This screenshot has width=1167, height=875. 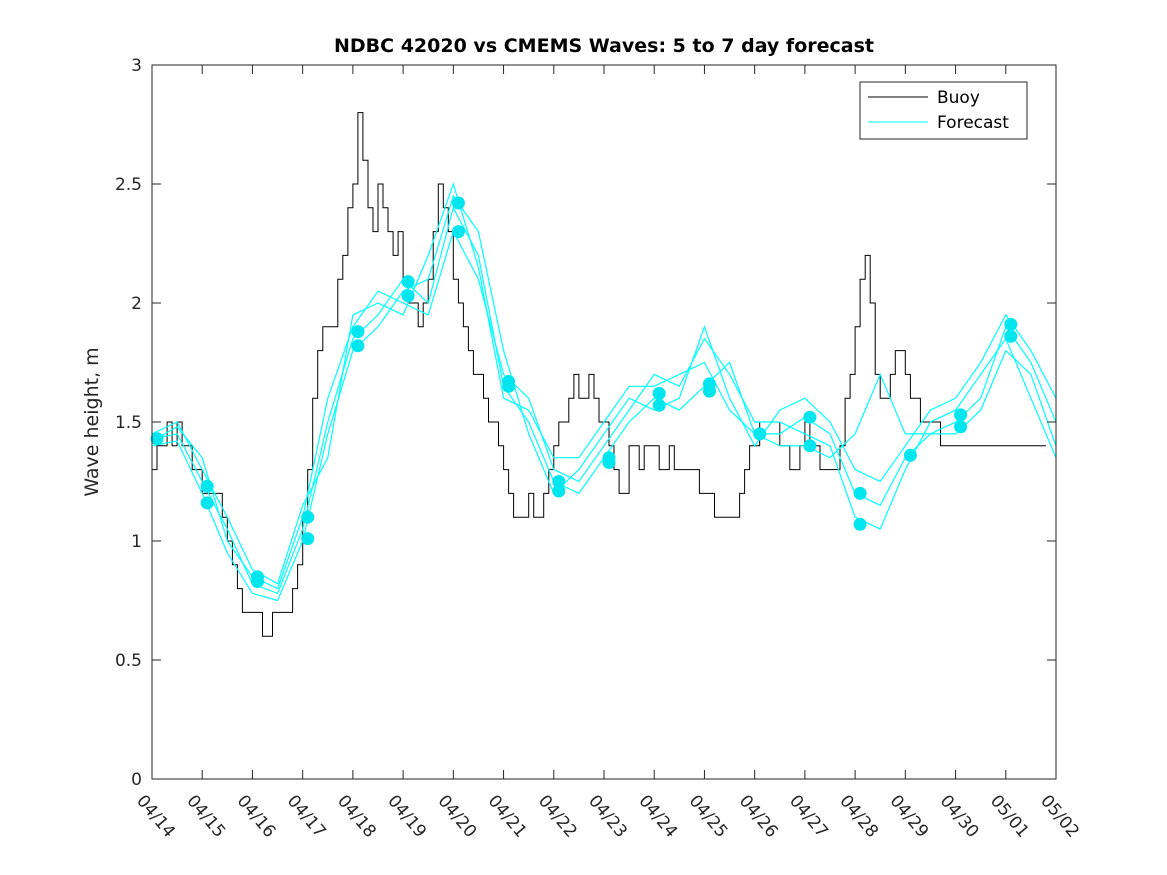 What do you see at coordinates (128, 185) in the screenshot?
I see `y-tick-label: 2.5` at bounding box center [128, 185].